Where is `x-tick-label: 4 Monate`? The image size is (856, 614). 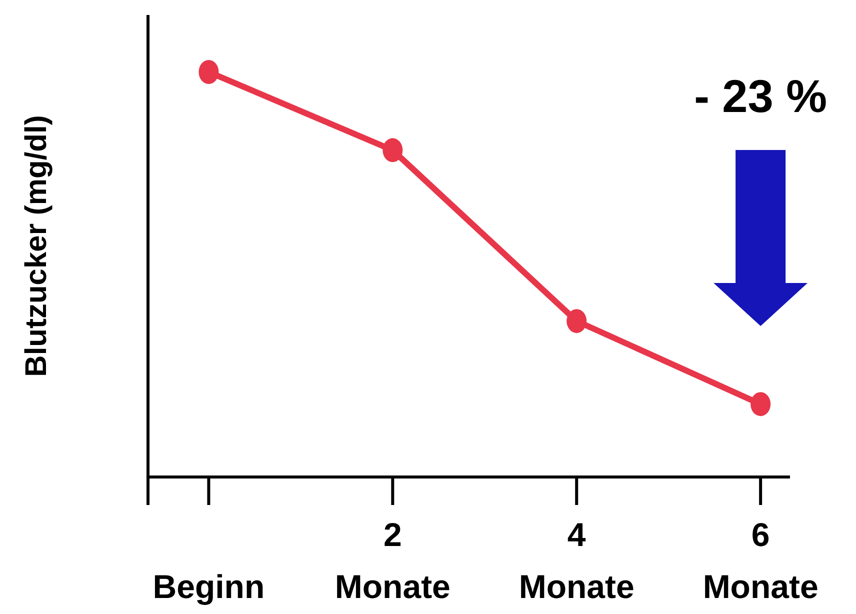 x-tick-label: 4 Monate is located at coordinates (576, 560).